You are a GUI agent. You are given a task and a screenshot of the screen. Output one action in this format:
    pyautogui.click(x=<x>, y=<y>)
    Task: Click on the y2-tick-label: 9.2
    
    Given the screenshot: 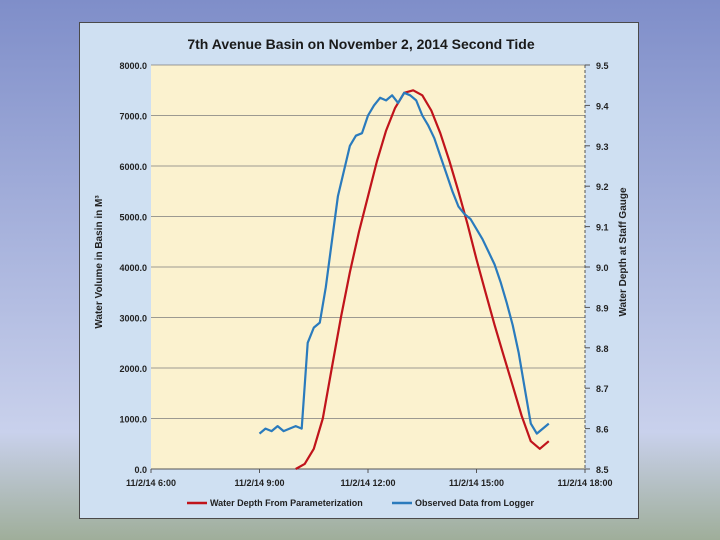 What is the action you would take?
    pyautogui.click(x=602, y=187)
    